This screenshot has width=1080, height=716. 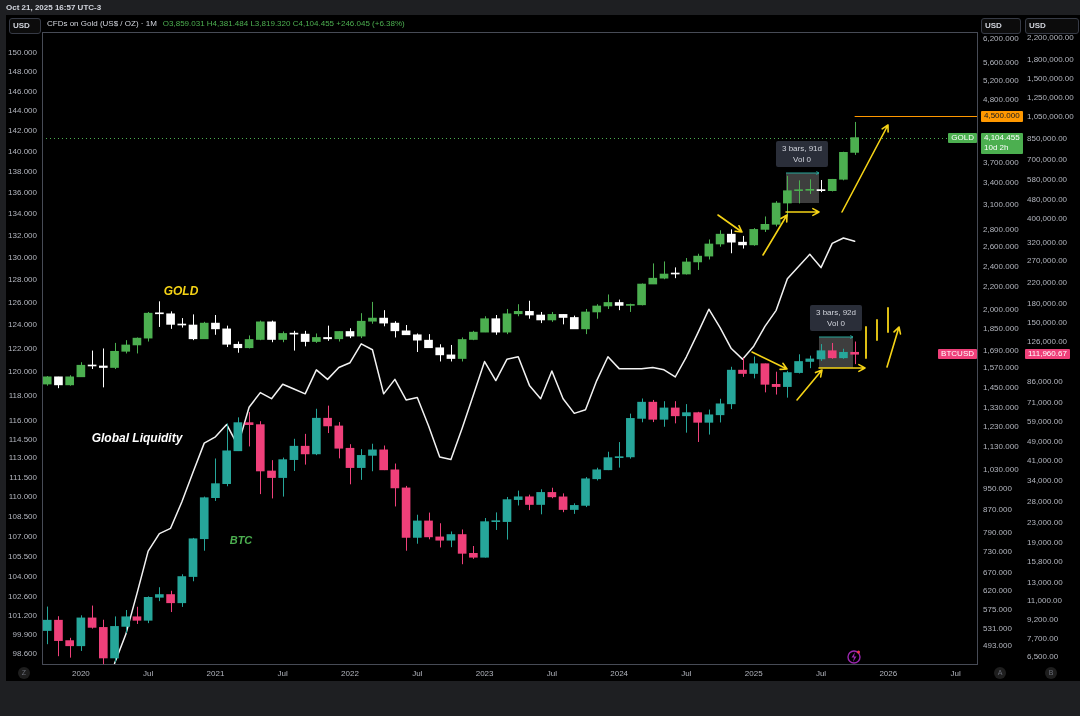 What do you see at coordinates (23, 577) in the screenshot?
I see `y-tick-label: 104.000` at bounding box center [23, 577].